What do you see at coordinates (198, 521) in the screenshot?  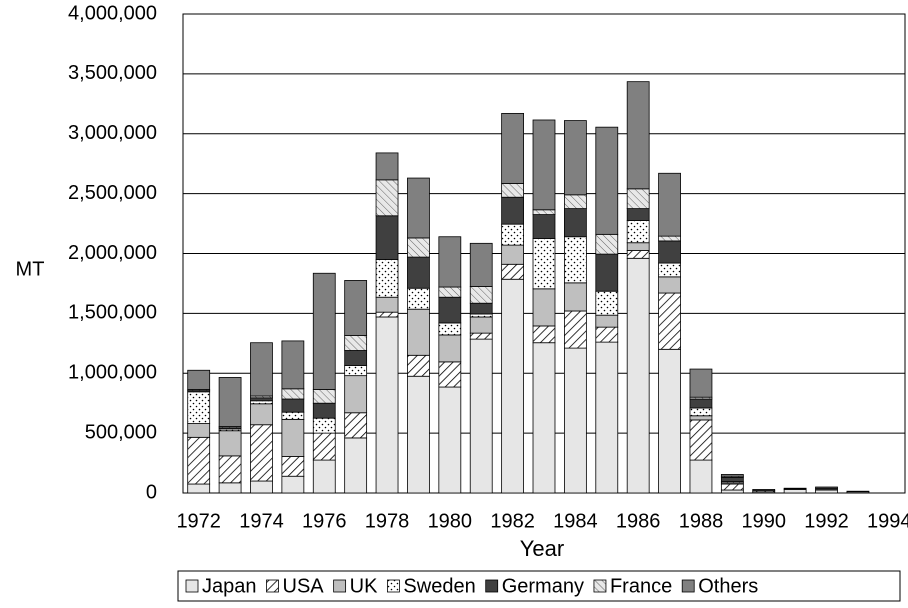 I see `x-tick-label: 1972` at bounding box center [198, 521].